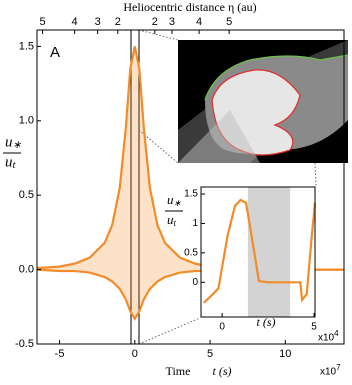  Describe the element at coordinates (336, 333) in the screenshot. I see `x-multiplier-exp: 4` at that location.